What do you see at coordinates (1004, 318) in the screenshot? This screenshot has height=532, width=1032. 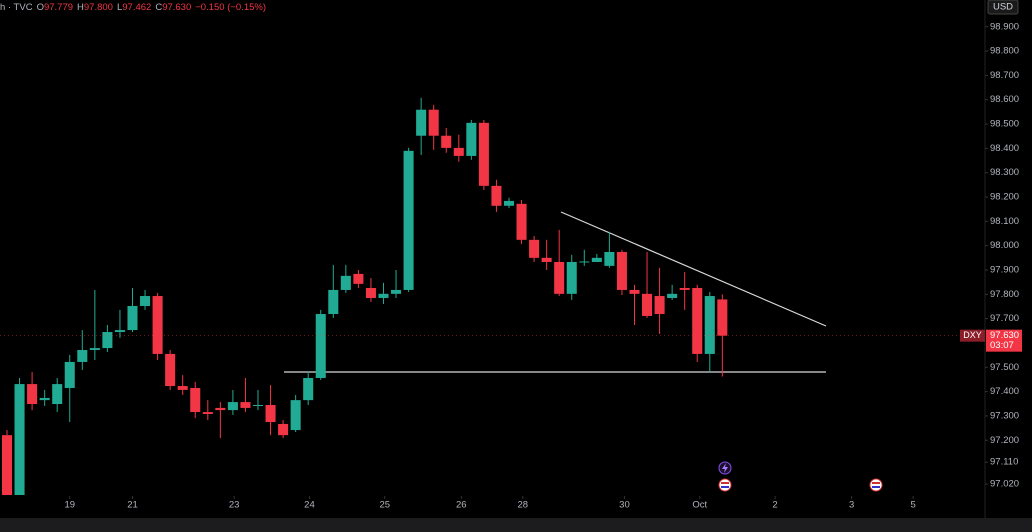 I see `y-tick-label: 97.700` at bounding box center [1004, 318].